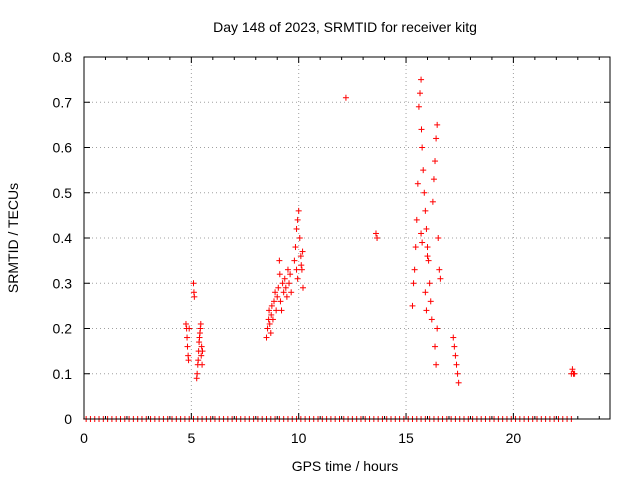 This screenshot has width=640, height=480. What do you see at coordinates (68, 419) in the screenshot?
I see `y-tick-label: 0` at bounding box center [68, 419].